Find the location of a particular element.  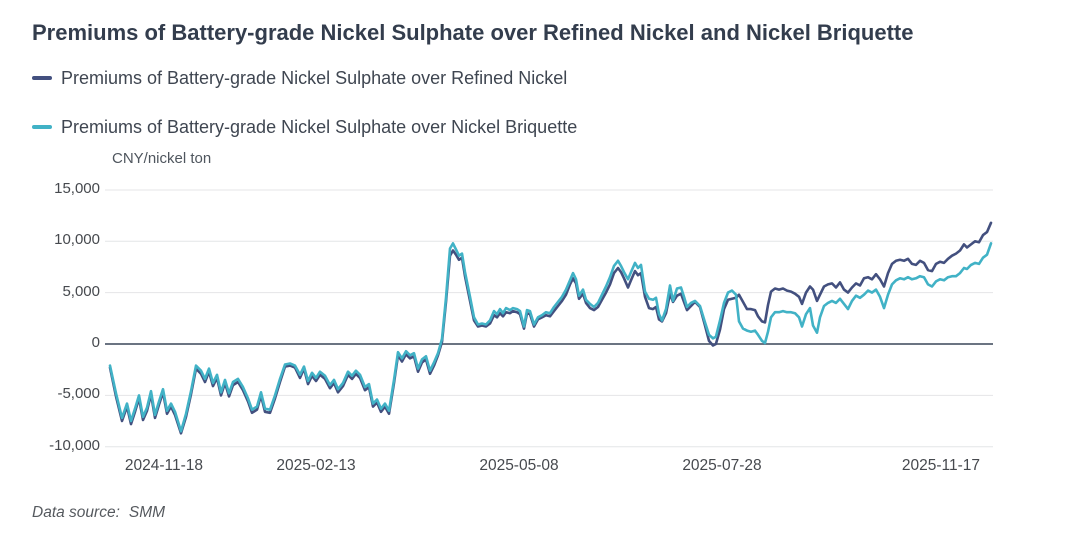

data-source: Data source: SMM is located at coordinates (98, 513).